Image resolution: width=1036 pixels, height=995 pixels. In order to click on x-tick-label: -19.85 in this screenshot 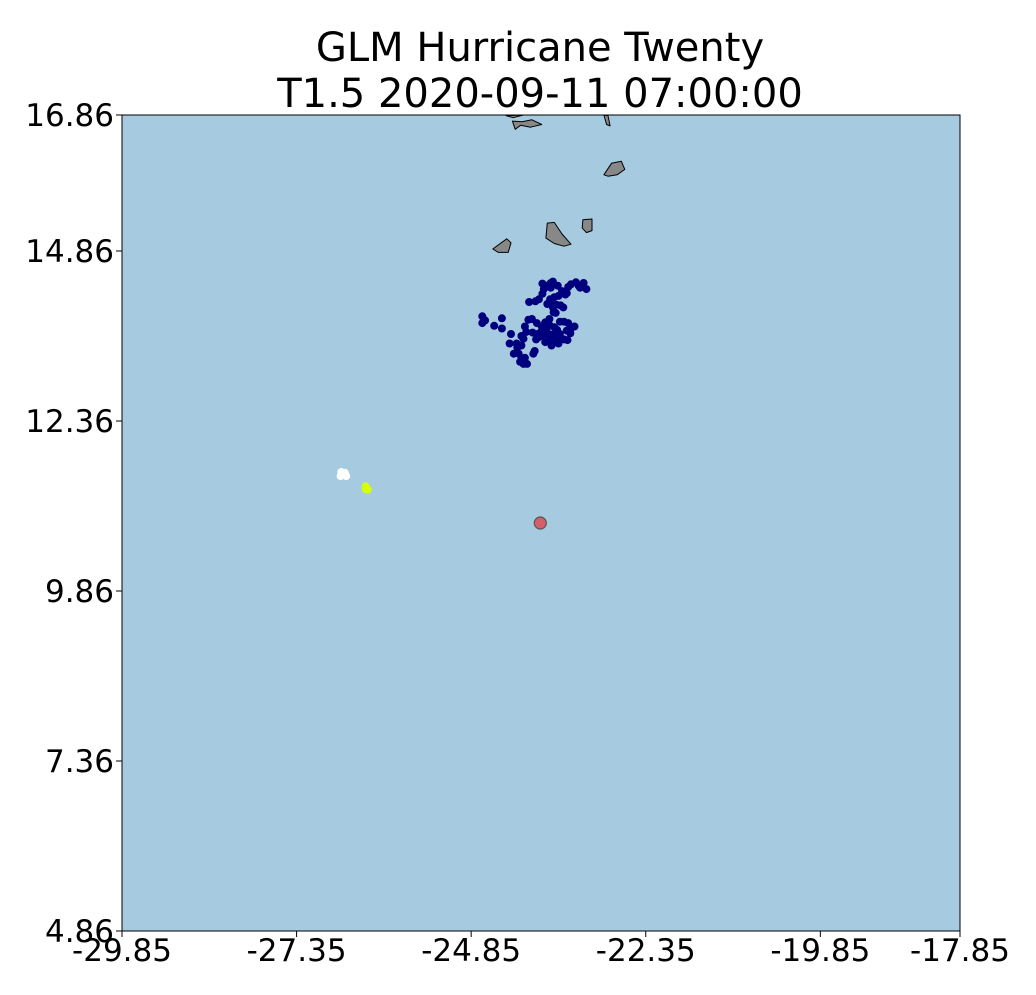, I will do `click(820, 951)`.